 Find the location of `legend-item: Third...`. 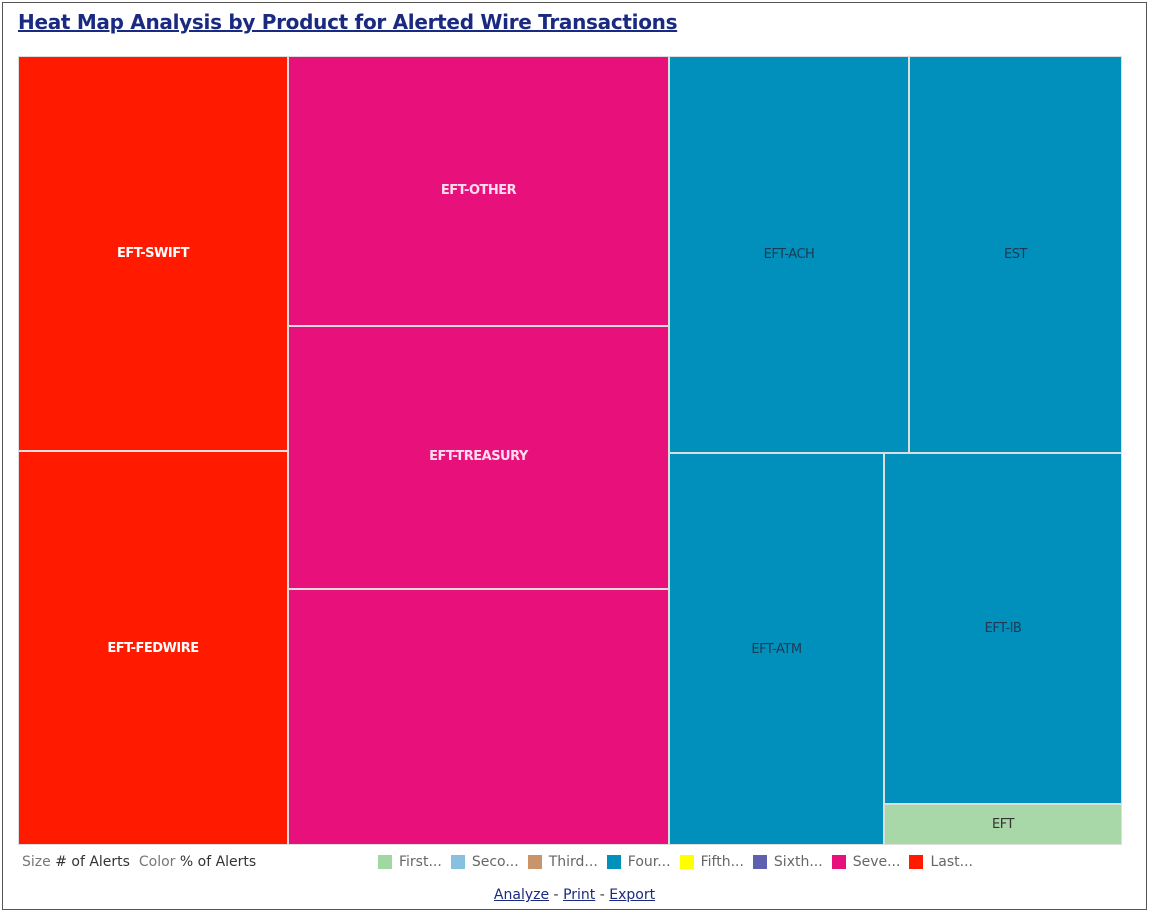

legend-item: Third... is located at coordinates (562, 862).